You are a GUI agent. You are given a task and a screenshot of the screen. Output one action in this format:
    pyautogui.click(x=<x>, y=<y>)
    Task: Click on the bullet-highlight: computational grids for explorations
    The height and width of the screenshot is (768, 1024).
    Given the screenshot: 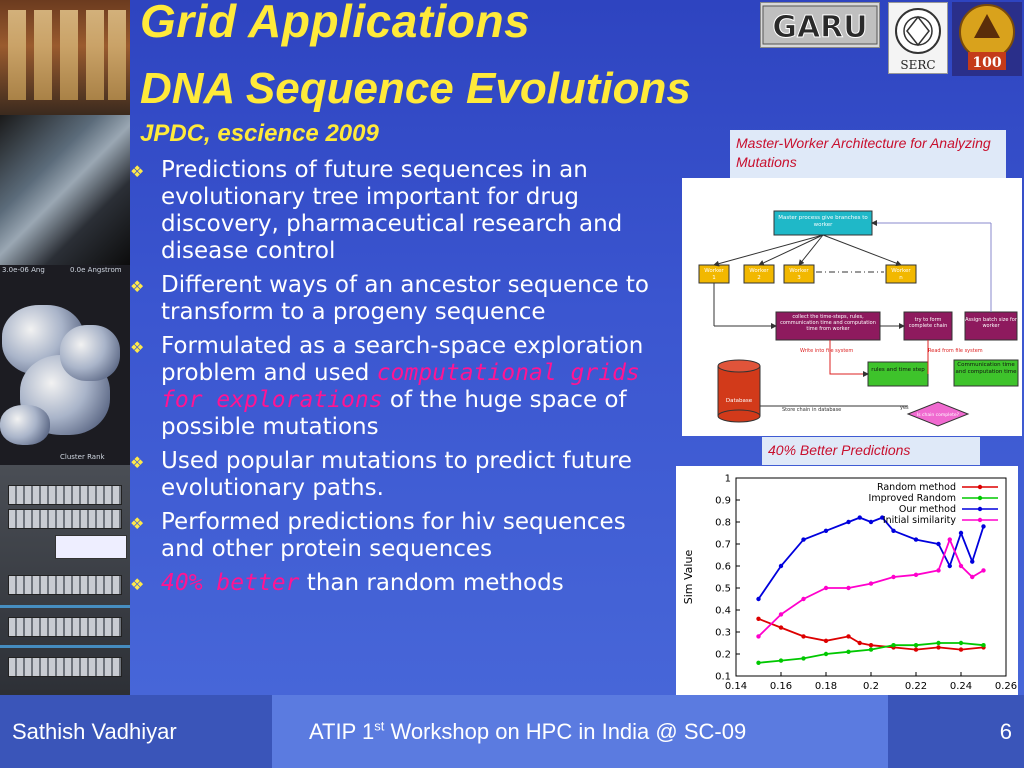 What is the action you would take?
    pyautogui.click(x=400, y=386)
    